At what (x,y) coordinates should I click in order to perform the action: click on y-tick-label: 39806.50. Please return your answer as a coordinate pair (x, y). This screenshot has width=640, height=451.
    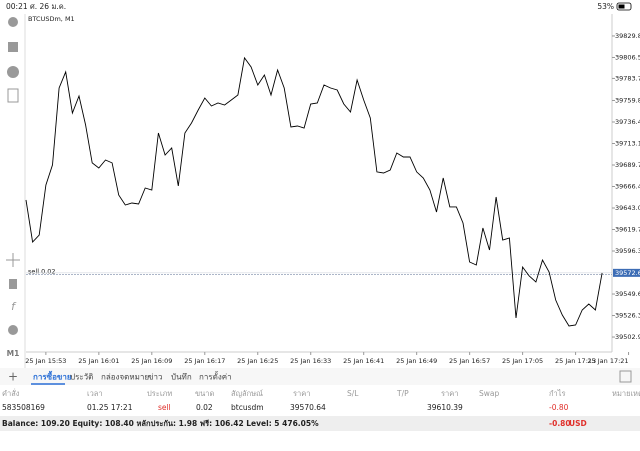
    Looking at the image, I should click on (627, 57).